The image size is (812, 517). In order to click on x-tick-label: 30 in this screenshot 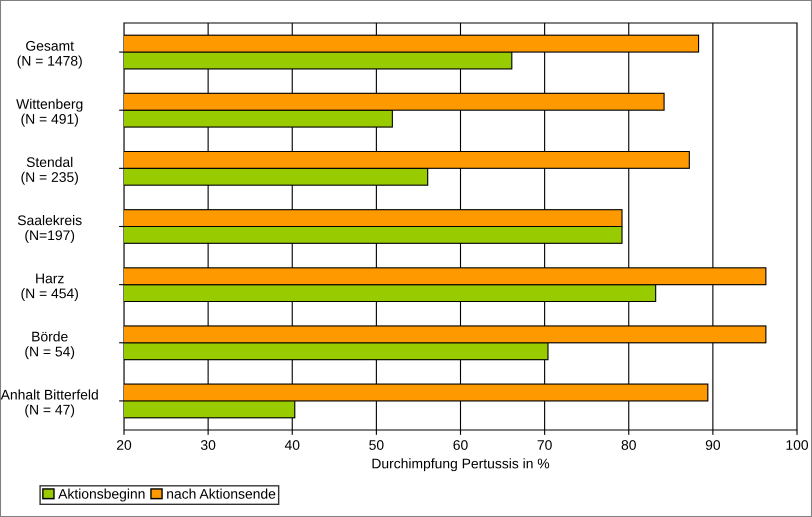, I will do `click(208, 445)`.